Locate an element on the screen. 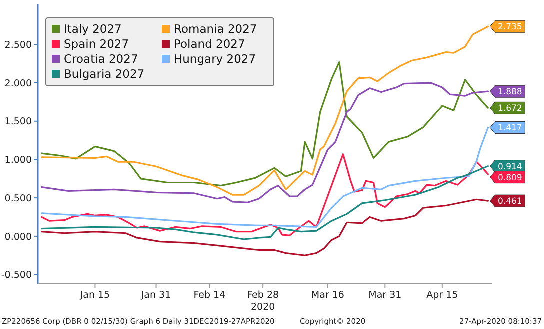 This screenshot has height=329, width=544. y-tick-label: 0.500 is located at coordinates (18, 198).